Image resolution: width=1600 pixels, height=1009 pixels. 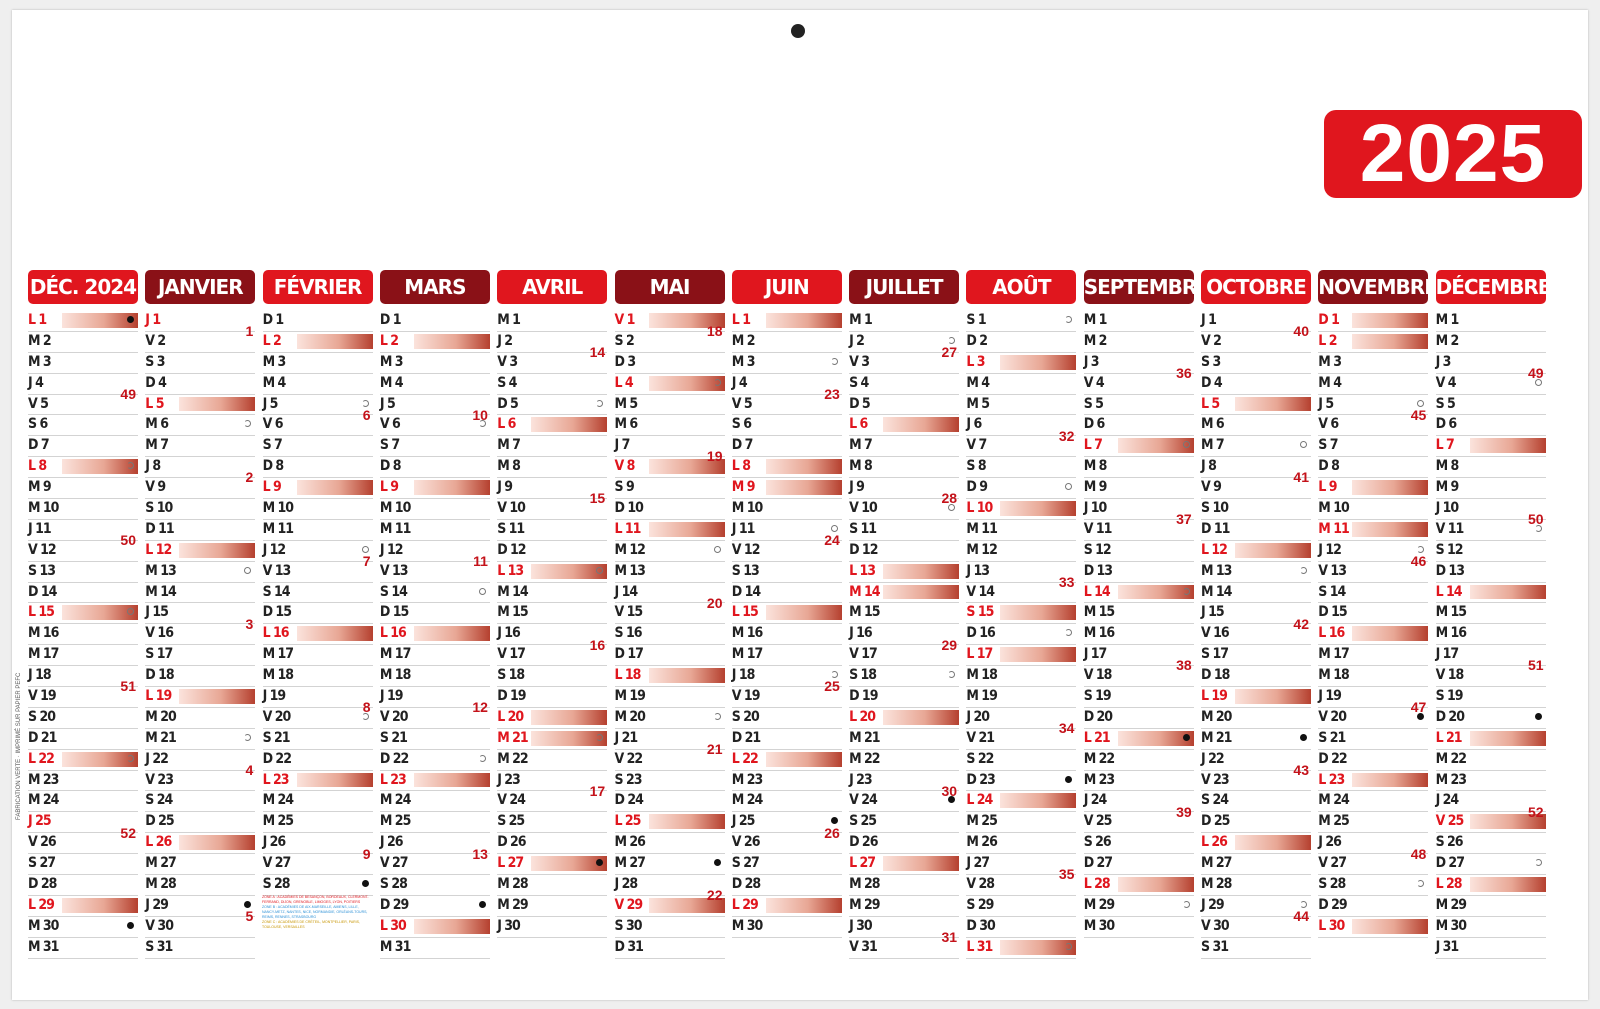 I want to click on day-label: S 5, so click(x=1093, y=403).